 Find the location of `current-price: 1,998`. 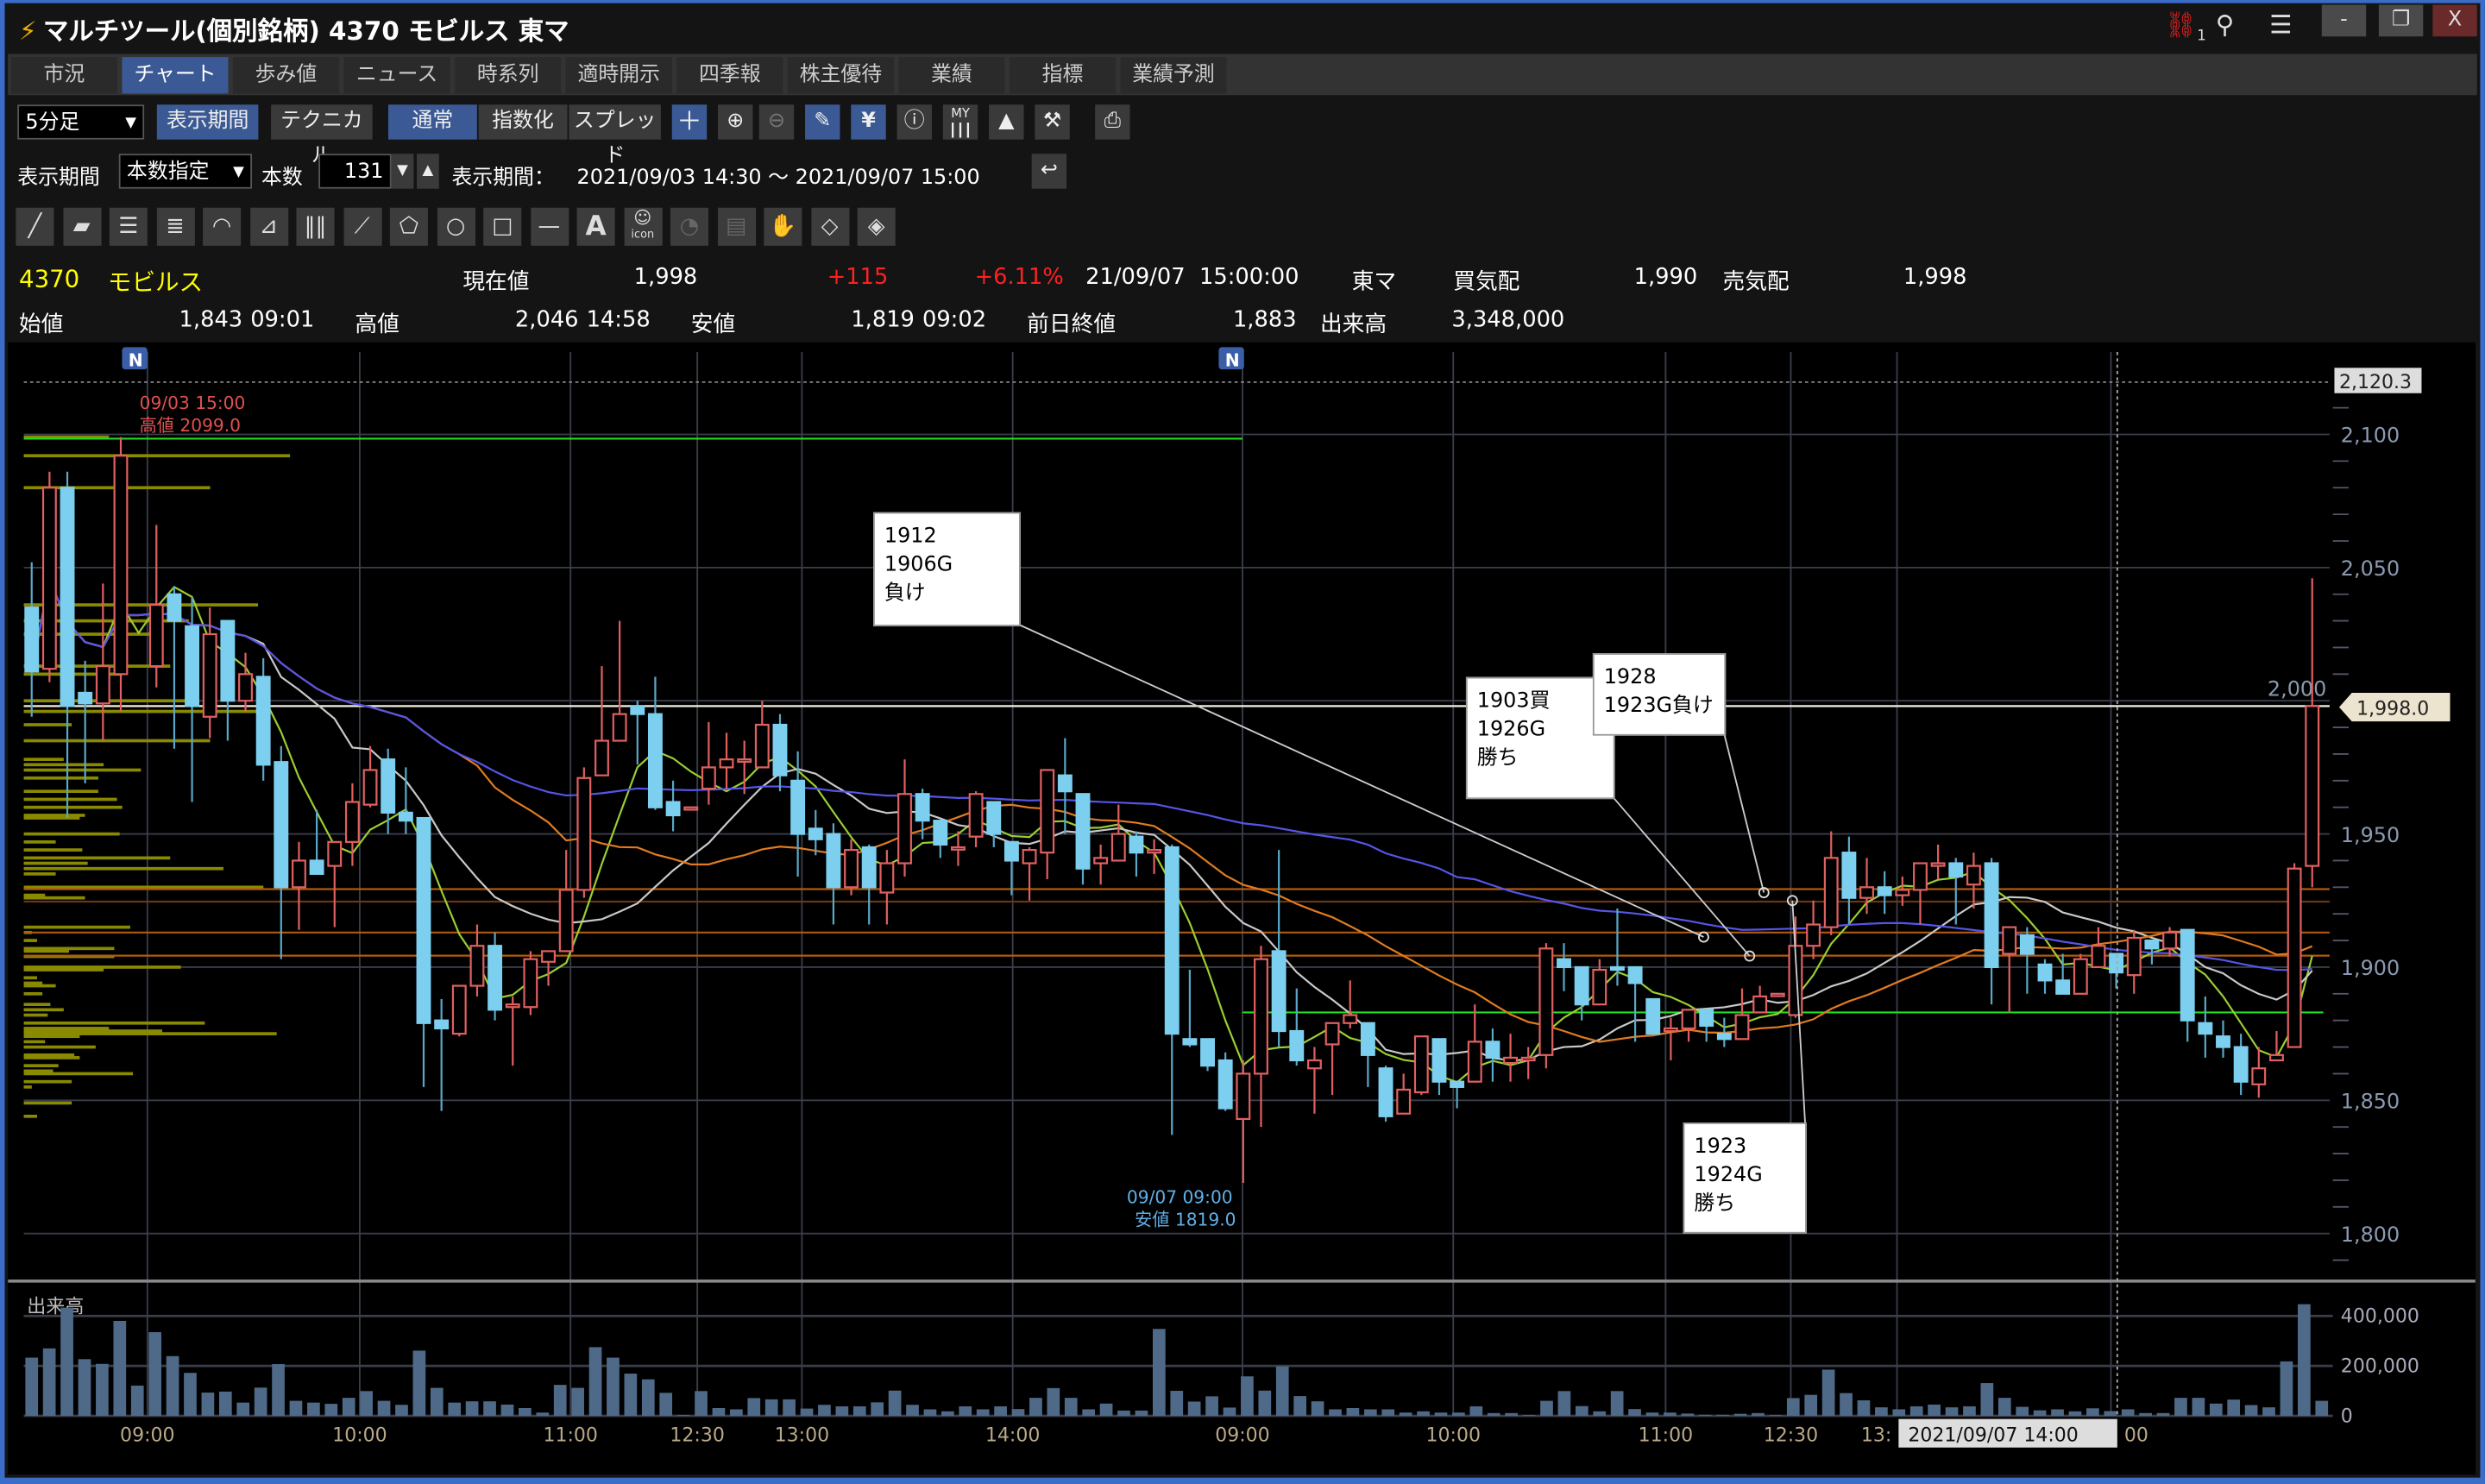

current-price: 1,998 is located at coordinates (665, 277).